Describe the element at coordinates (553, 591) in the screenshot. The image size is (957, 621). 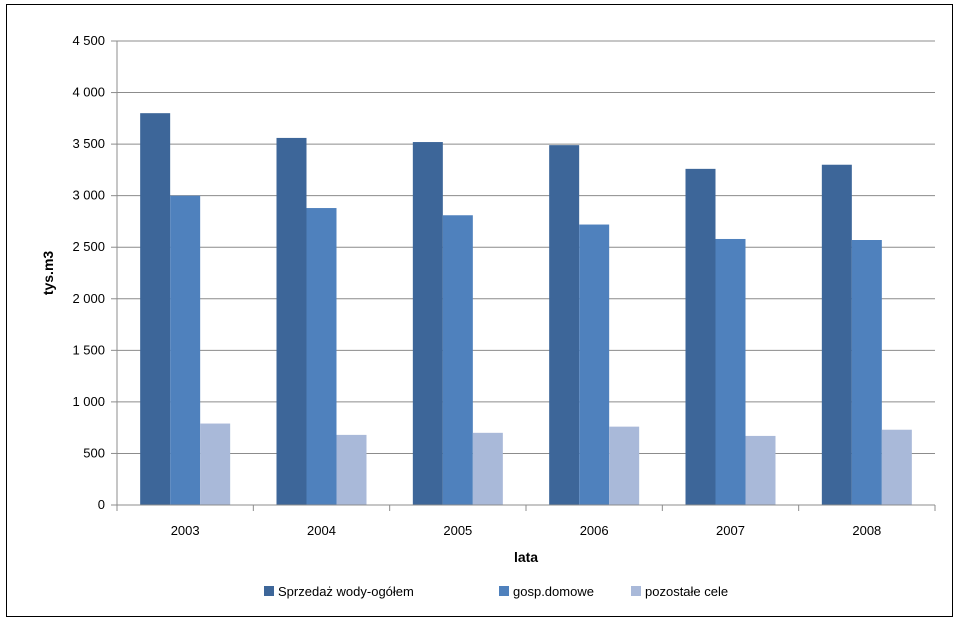
I see `legend-label: gosp.domowe` at that location.